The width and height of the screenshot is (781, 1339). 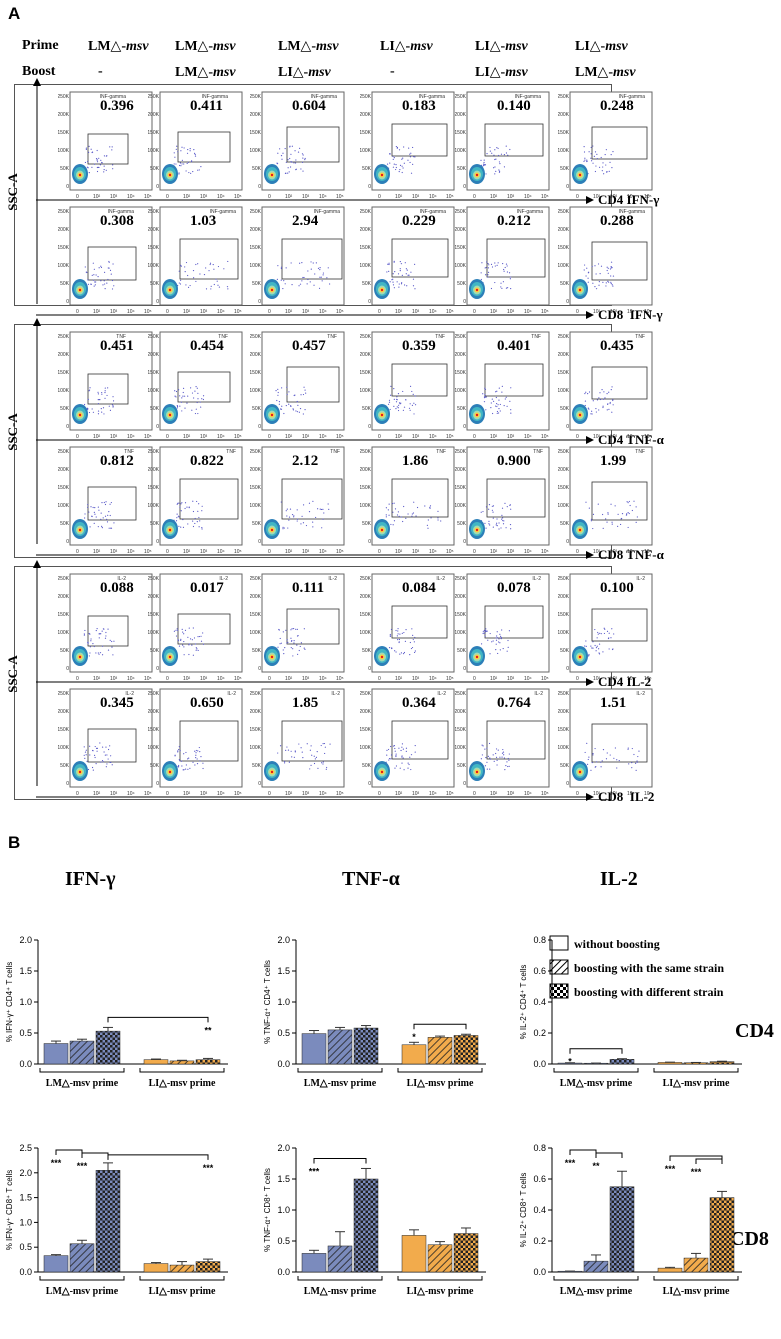 What do you see at coordinates (117, 461) in the screenshot?
I see `gate-percent: 0.812` at bounding box center [117, 461].